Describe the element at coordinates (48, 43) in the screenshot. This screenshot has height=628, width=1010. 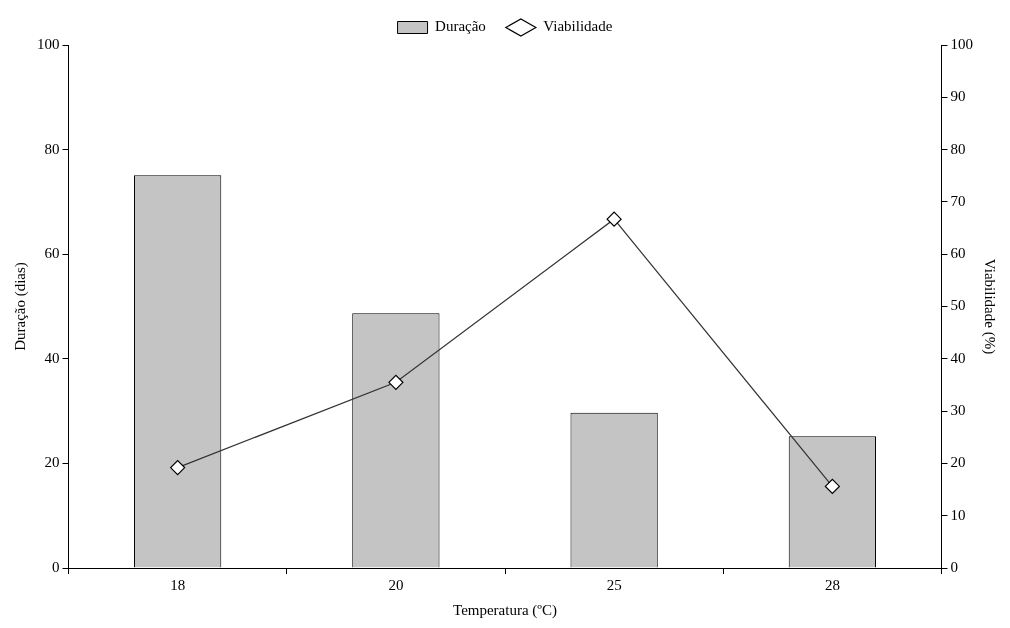
I see `y-tick-label: 100` at that location.